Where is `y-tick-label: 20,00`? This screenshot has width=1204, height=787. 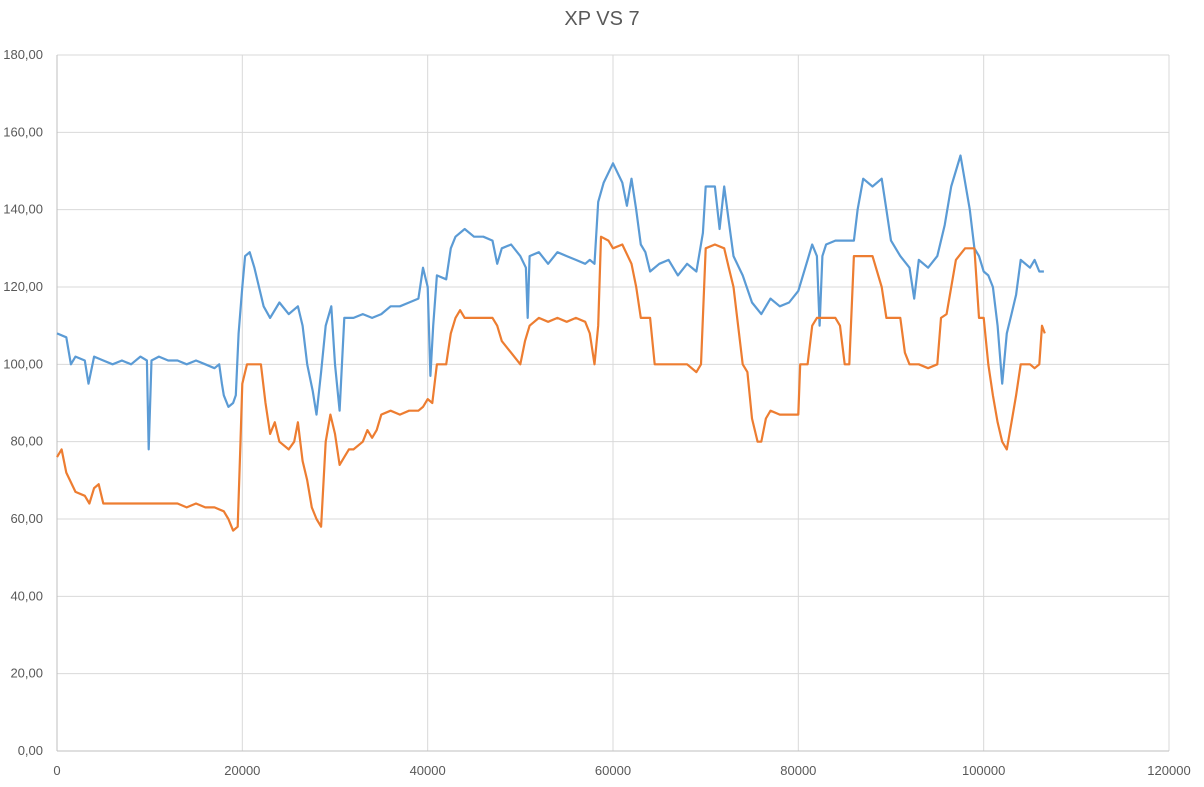
y-tick-label: 20,00 is located at coordinates (26, 673).